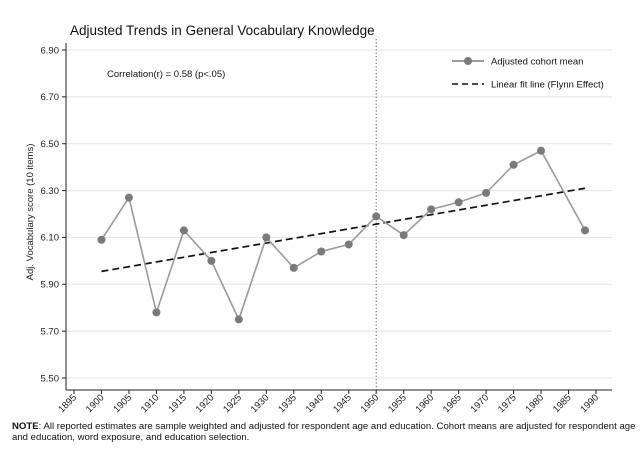 The width and height of the screenshot is (640, 468). Describe the element at coordinates (50, 144) in the screenshot. I see `y-tick-label: 6.50` at that location.